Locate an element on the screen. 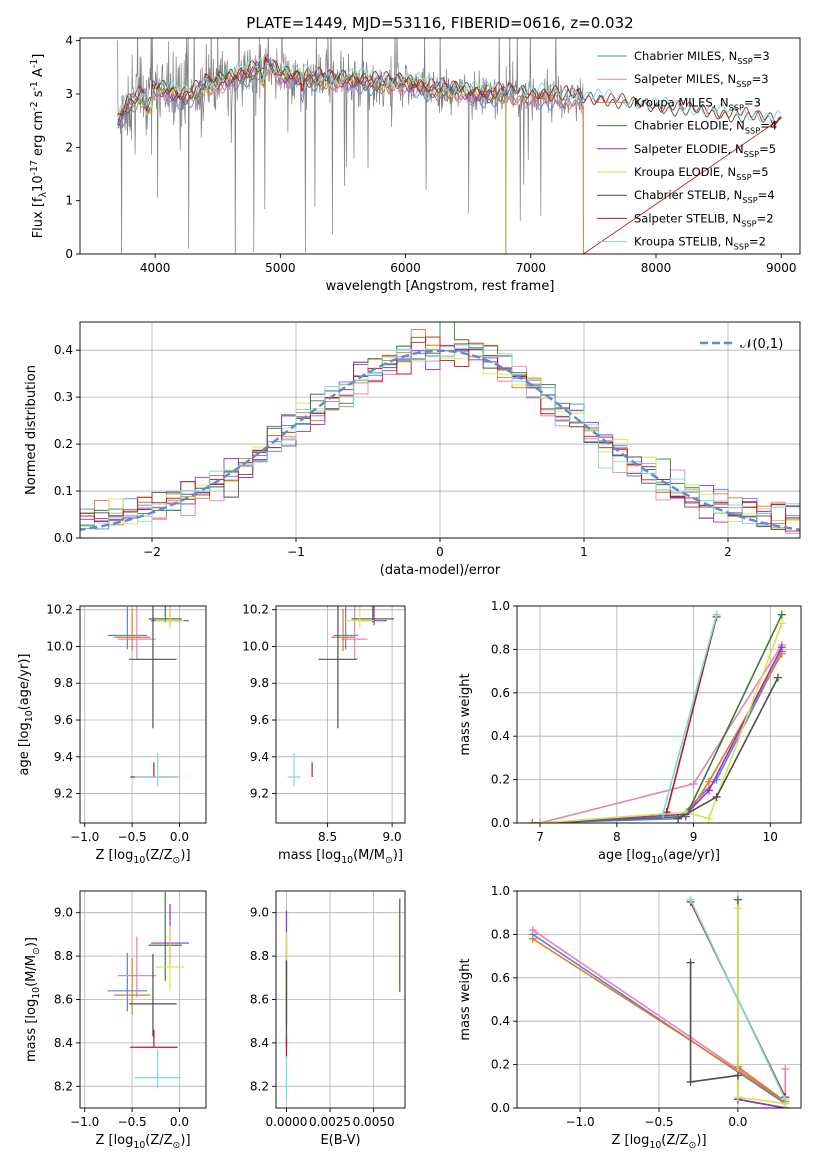 The image size is (819, 1170). label-fragment: Salpeter MILES, N is located at coordinates (685, 79).